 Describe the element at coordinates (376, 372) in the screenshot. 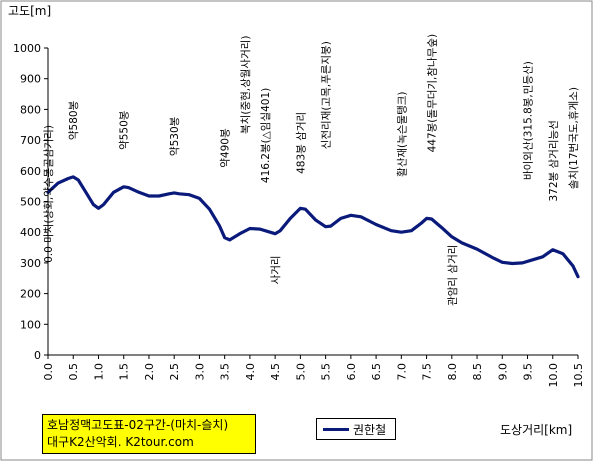

I see `x-tick-label: 6.5` at that location.